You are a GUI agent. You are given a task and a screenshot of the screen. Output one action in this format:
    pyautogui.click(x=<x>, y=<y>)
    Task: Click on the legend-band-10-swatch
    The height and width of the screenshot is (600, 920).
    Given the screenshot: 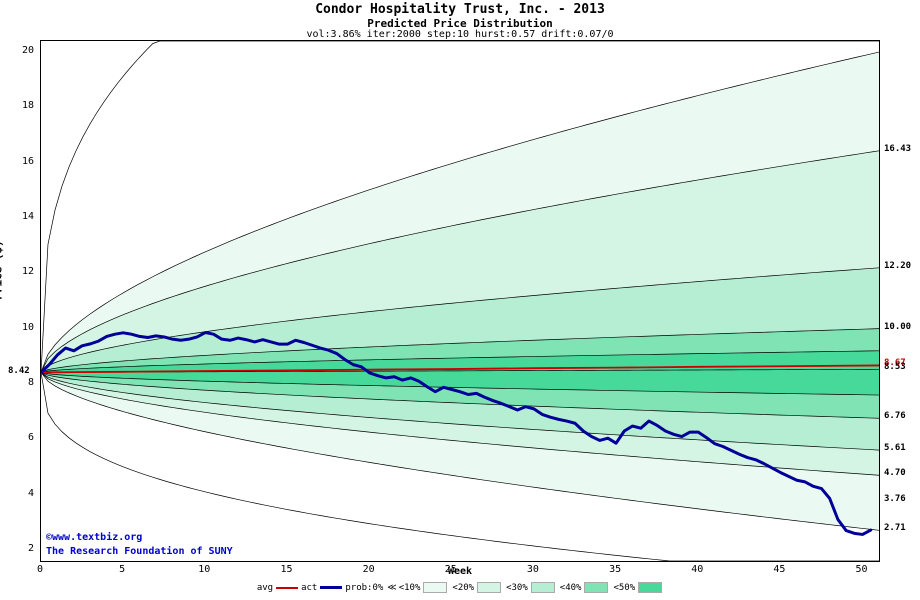 What is the action you would take?
    pyautogui.click(x=435, y=587)
    